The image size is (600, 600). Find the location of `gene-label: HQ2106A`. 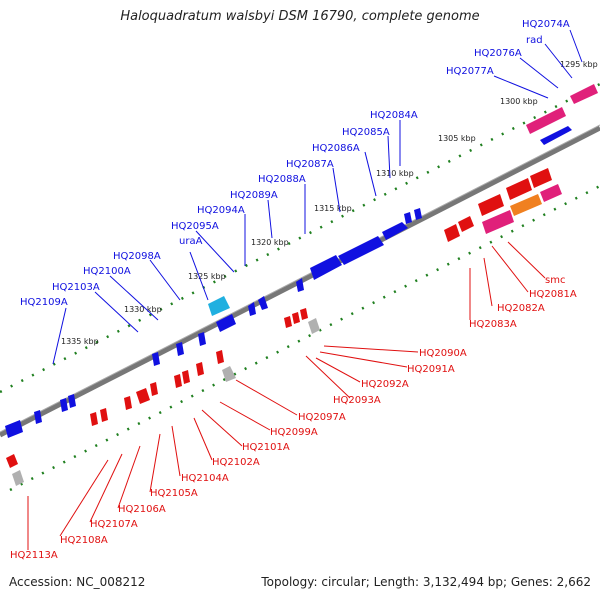

gene-label: HQ2106A is located at coordinates (142, 509).